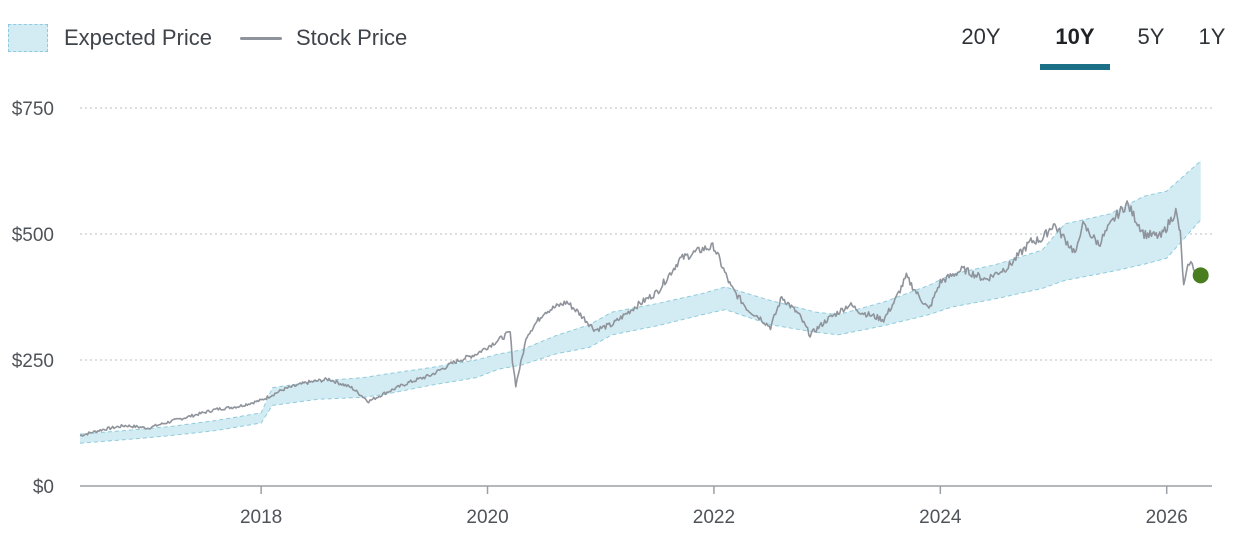 This screenshot has width=1250, height=548. I want to click on legend: Expected Price Stock Price, so click(221, 38).